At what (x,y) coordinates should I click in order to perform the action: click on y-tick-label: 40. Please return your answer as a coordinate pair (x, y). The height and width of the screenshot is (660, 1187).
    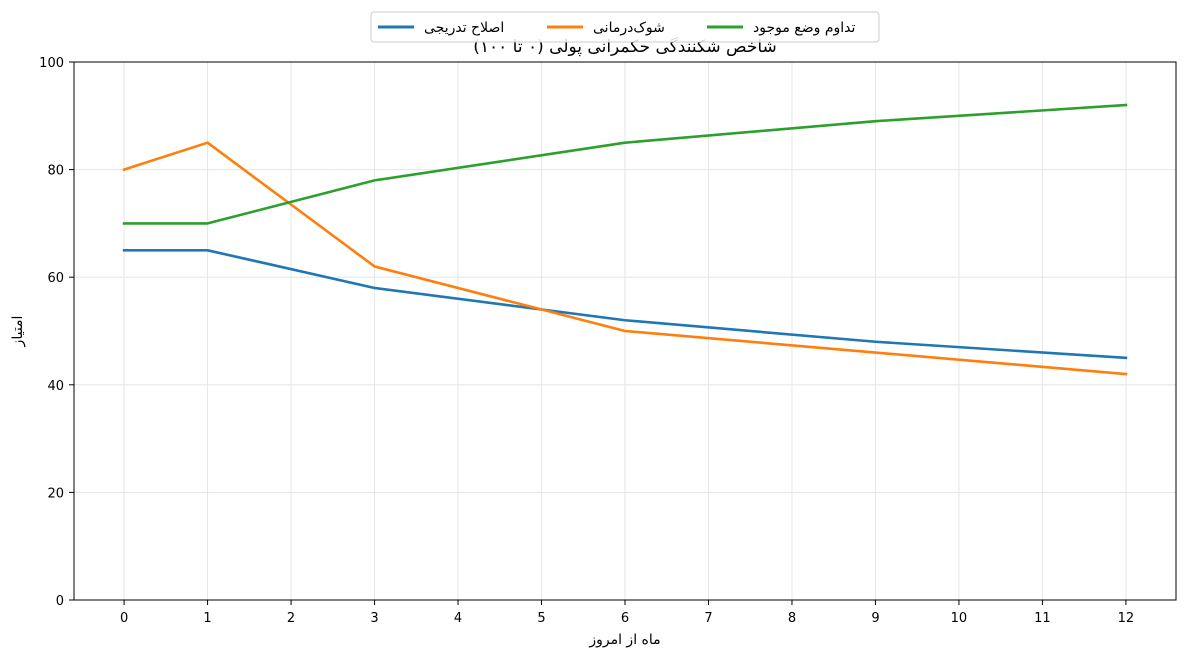
    Looking at the image, I should click on (55, 386).